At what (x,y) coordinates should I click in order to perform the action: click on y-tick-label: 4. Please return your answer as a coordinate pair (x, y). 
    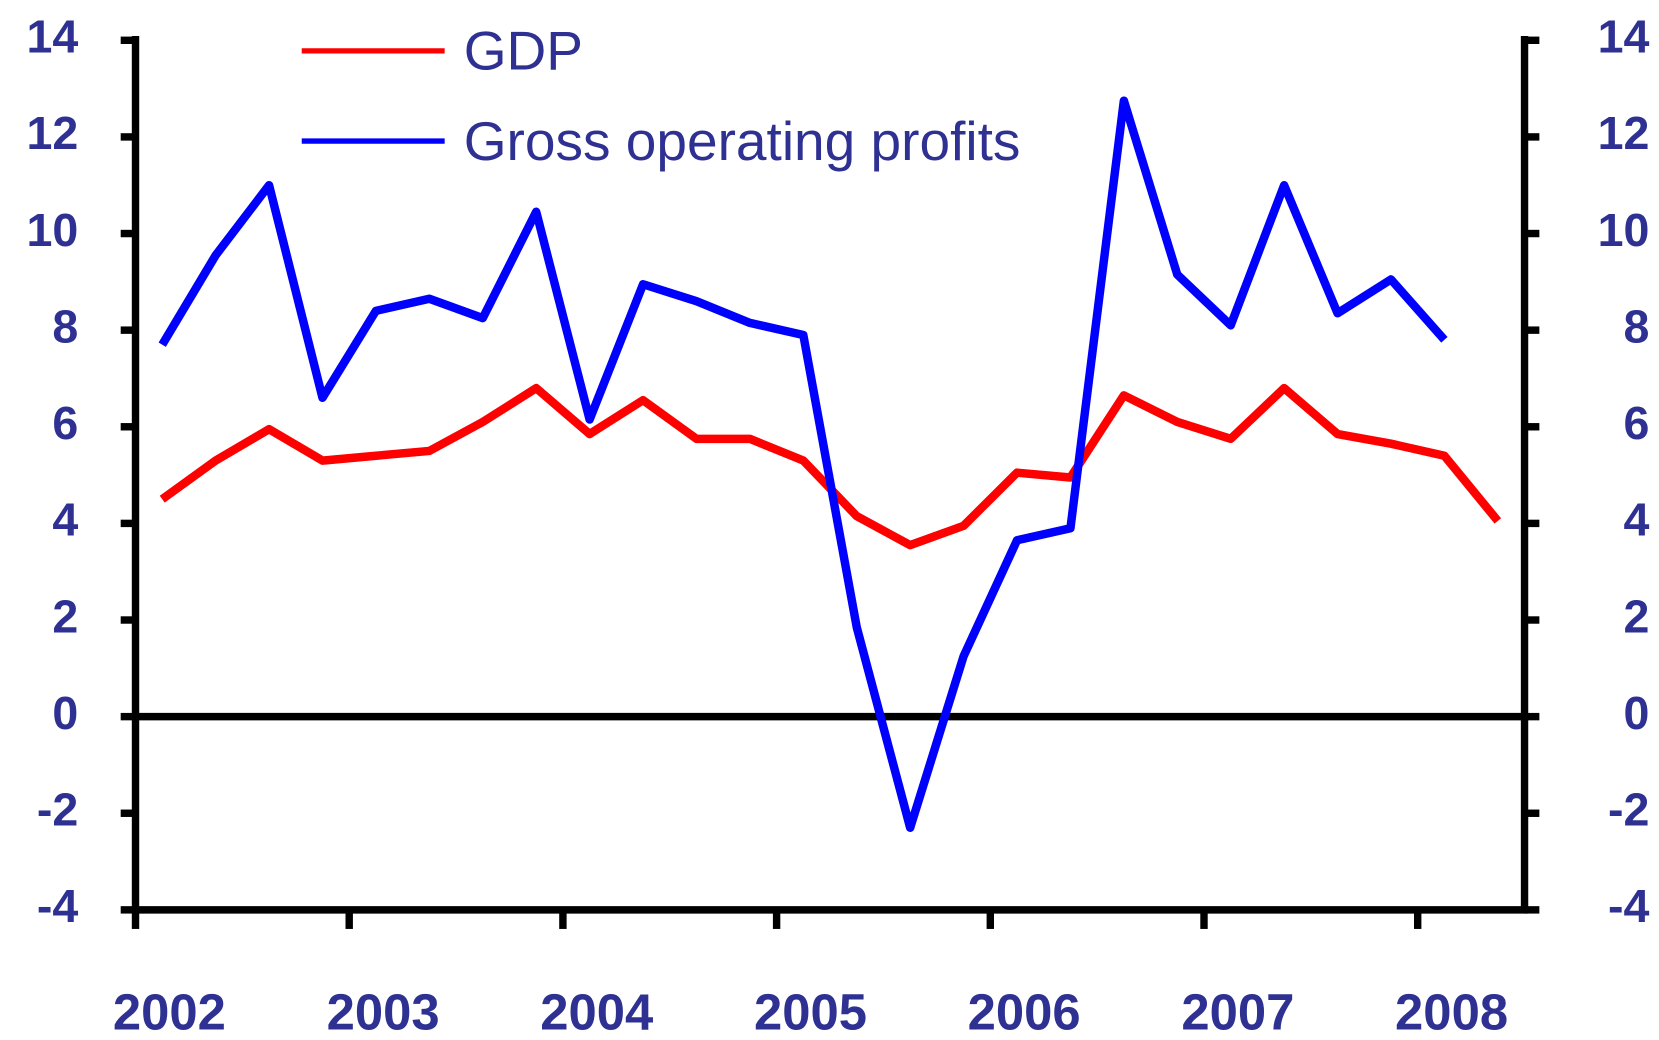
    Looking at the image, I should click on (65, 520).